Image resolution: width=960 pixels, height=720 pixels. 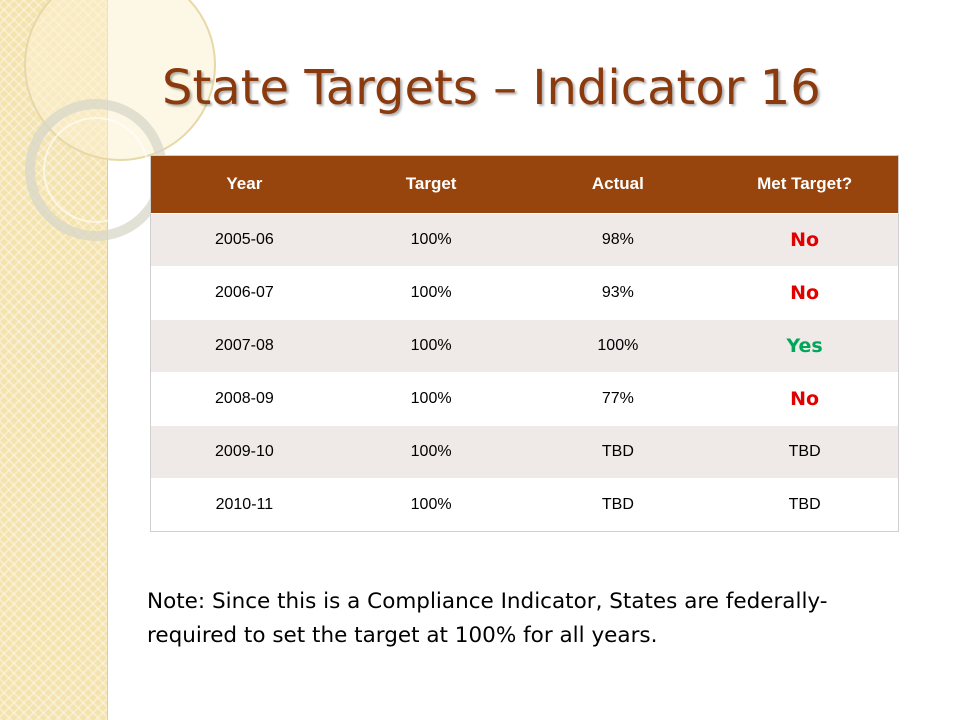 I want to click on header-actual: Actual, so click(x=617, y=184).